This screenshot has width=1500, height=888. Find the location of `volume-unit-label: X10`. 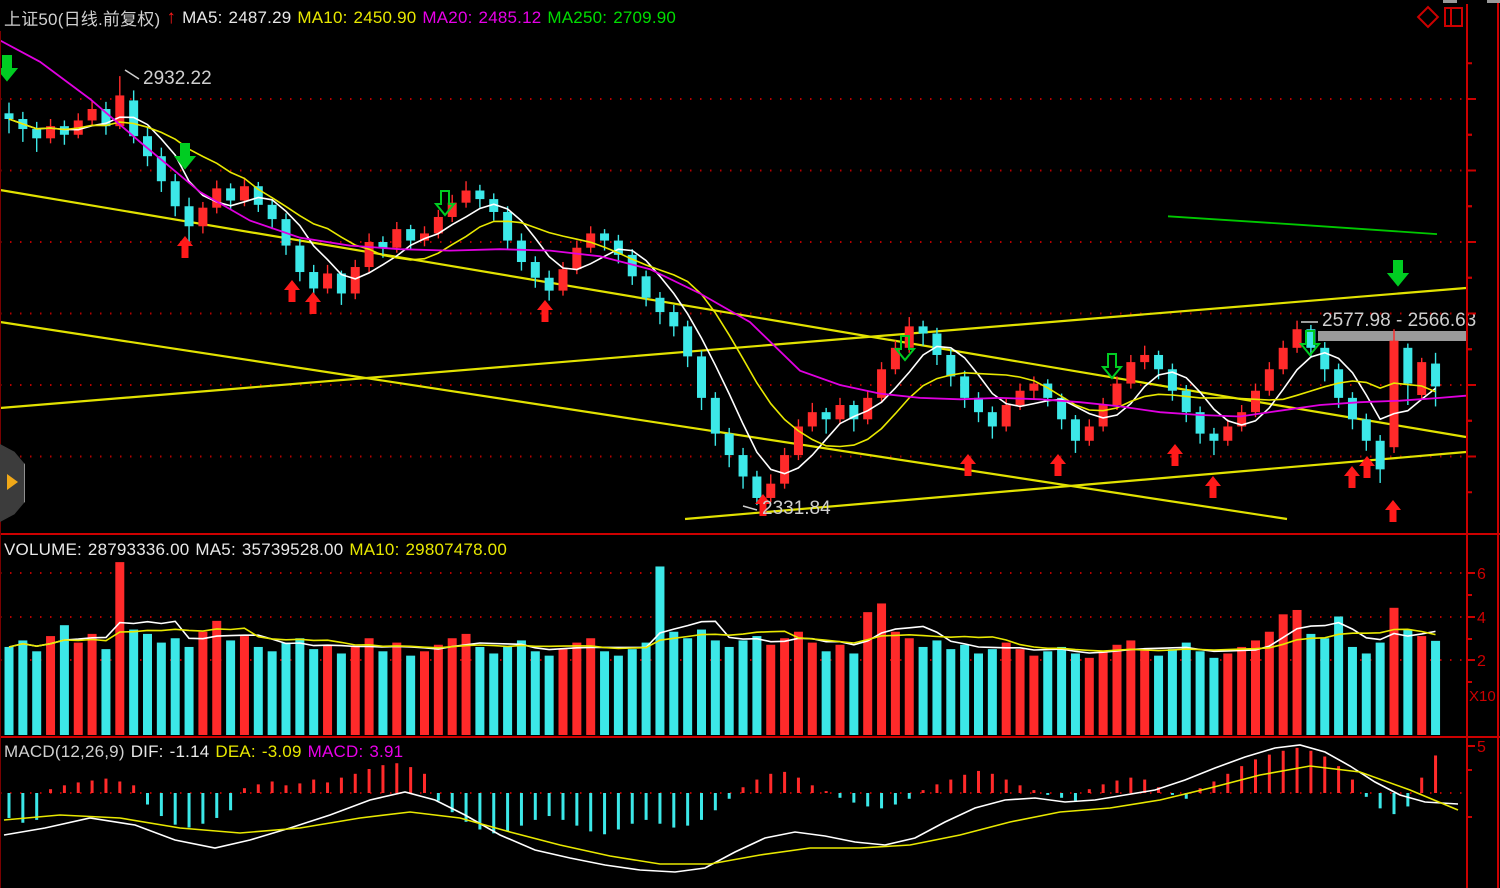

volume-unit-label: X10 is located at coordinates (1482, 696).